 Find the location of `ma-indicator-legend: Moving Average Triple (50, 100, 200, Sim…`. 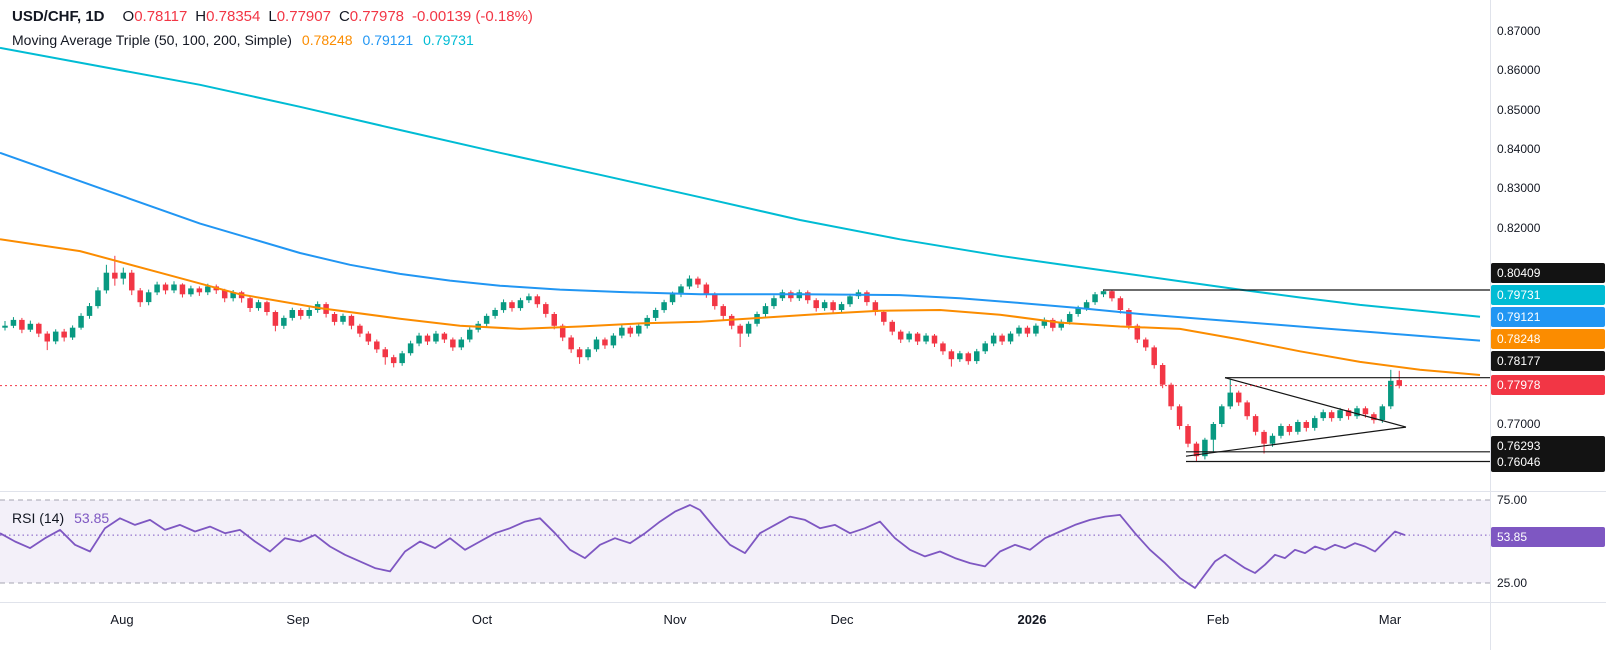

ma-indicator-legend: Moving Average Triple (50, 100, 200, Sim… is located at coordinates (243, 40).